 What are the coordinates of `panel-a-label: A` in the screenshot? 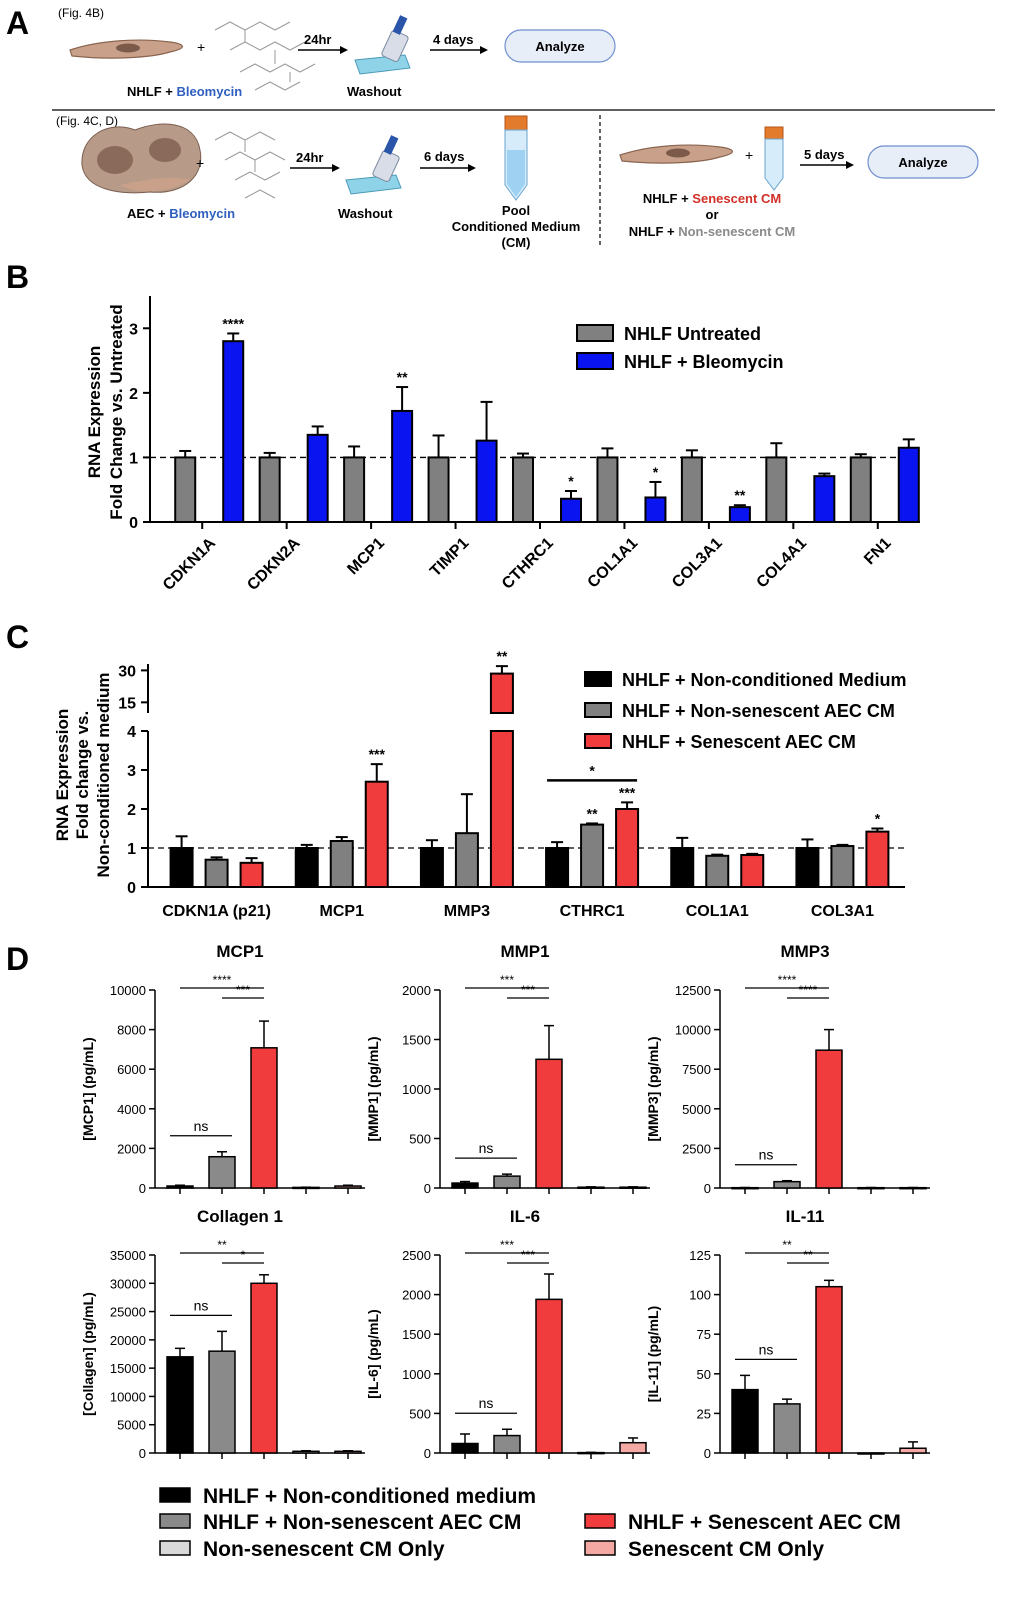 It's located at (17, 23).